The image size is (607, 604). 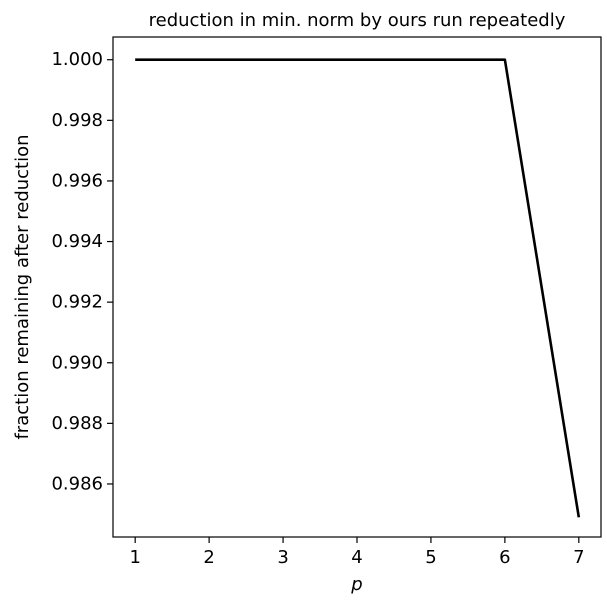 What do you see at coordinates (77, 483) in the screenshot?
I see `y-tick-label: 0.986` at bounding box center [77, 483].